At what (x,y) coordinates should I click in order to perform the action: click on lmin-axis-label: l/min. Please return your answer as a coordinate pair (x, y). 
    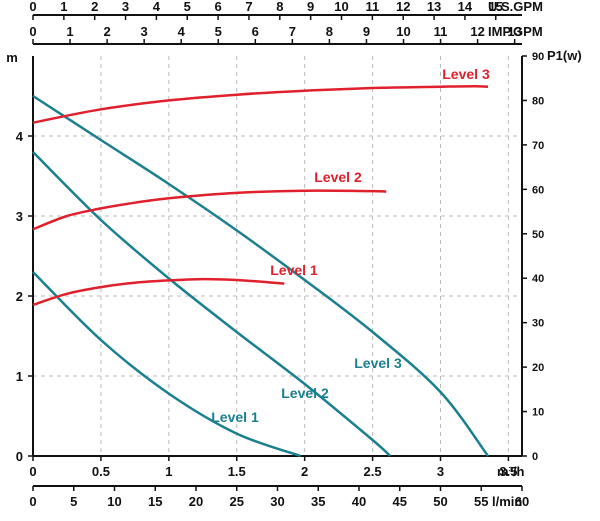
    Looking at the image, I should click on (507, 501).